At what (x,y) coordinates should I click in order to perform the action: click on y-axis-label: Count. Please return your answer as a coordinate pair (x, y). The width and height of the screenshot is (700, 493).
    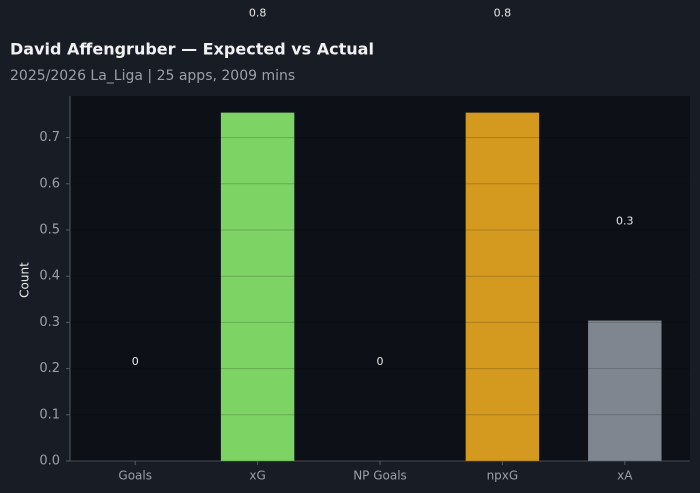
    Looking at the image, I should click on (25, 280).